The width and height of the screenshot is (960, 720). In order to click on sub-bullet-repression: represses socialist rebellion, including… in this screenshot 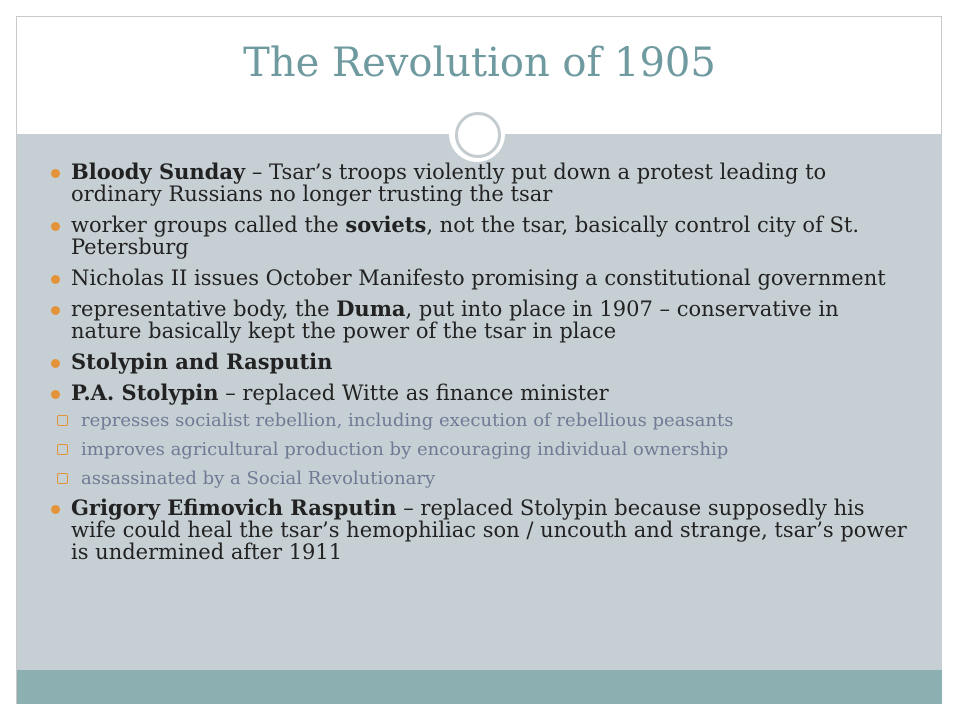, I will do `click(481, 421)`.